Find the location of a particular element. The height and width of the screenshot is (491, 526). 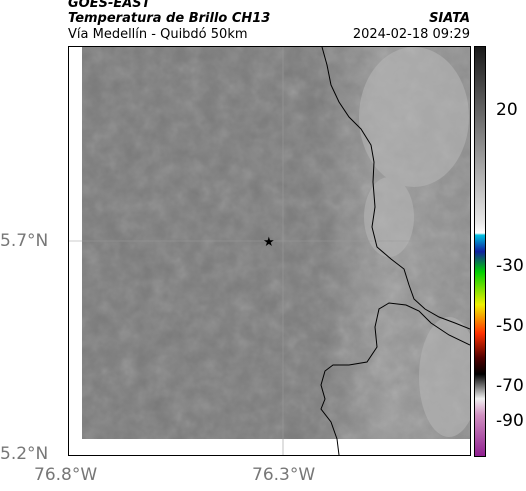

colorbar-label-neg90: -90 is located at coordinates (510, 421).